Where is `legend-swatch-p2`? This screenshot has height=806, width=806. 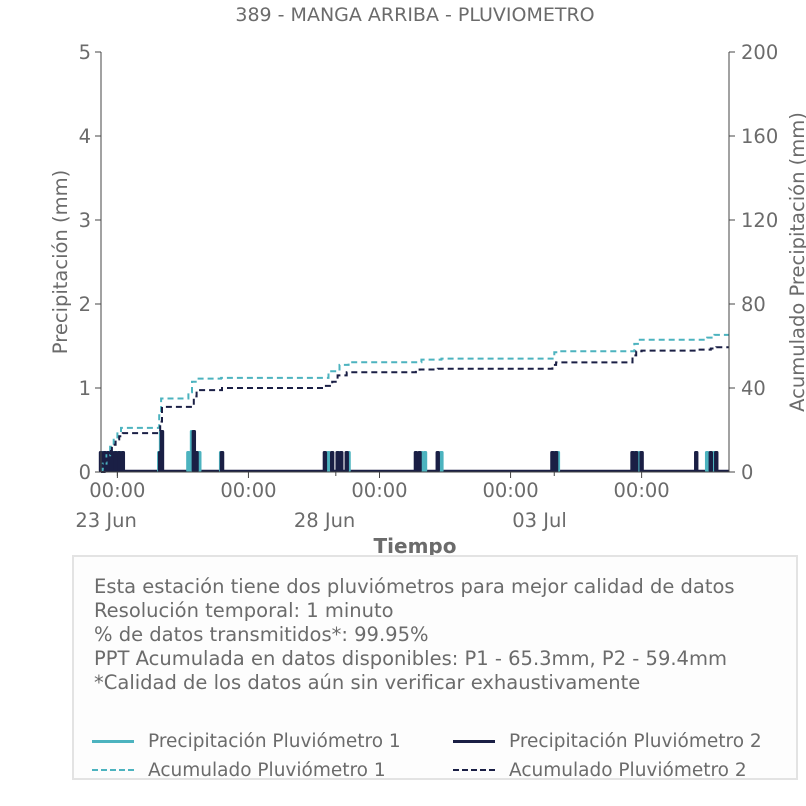 legend-swatch-p2 is located at coordinates (474, 741).